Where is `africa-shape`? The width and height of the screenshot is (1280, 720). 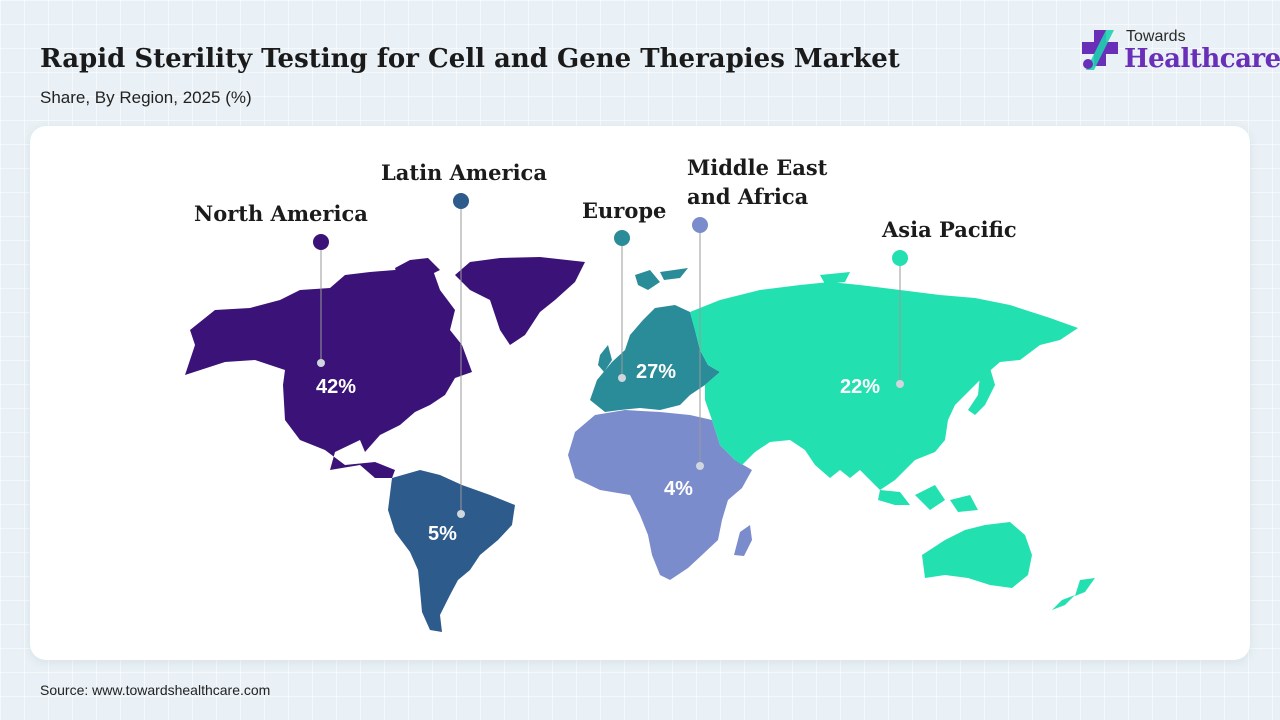
africa-shape is located at coordinates (660, 495).